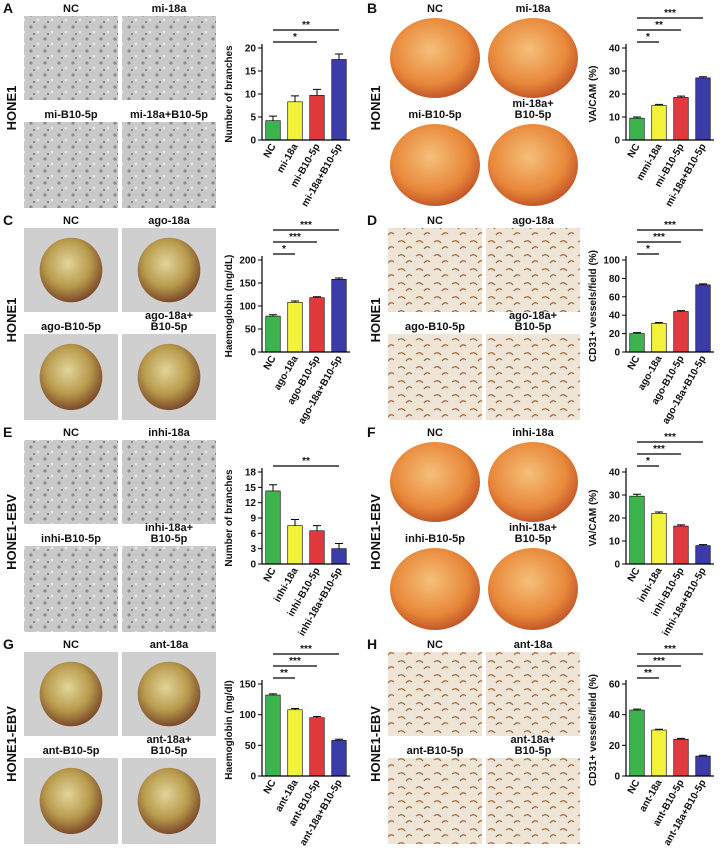  What do you see at coordinates (434, 115) in the screenshot?
I see `image-caption: mi-B10-5p` at bounding box center [434, 115].